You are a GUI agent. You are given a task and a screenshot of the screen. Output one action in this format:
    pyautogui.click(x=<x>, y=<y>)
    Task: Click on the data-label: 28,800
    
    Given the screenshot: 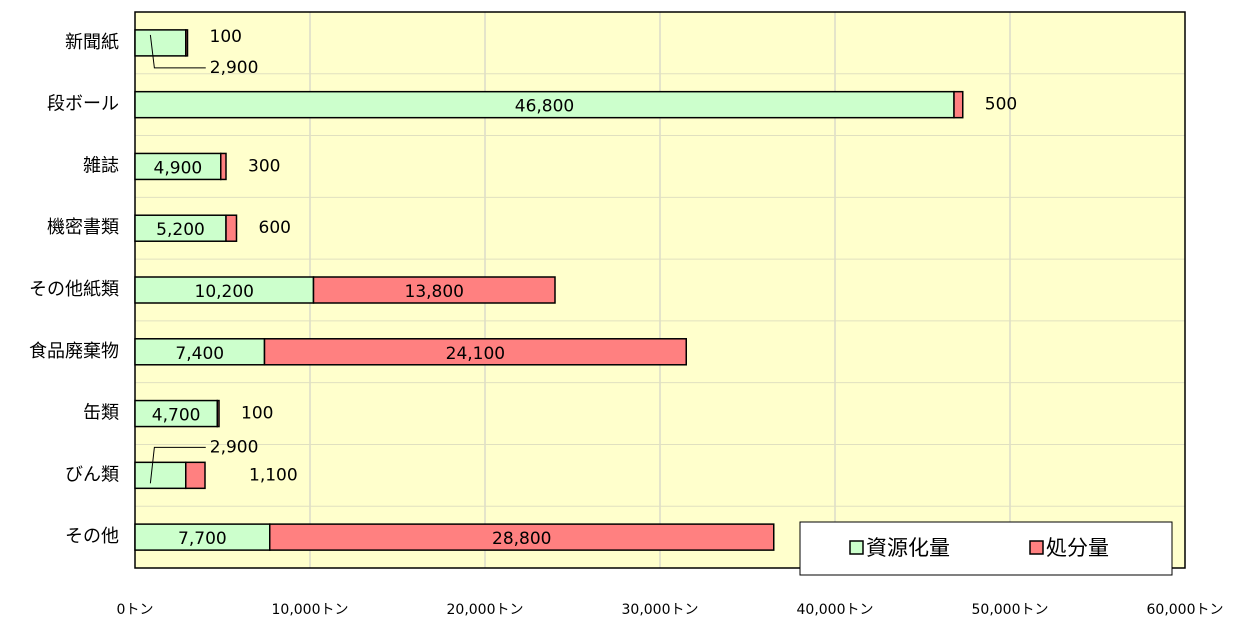 What is the action you would take?
    pyautogui.click(x=521, y=539)
    